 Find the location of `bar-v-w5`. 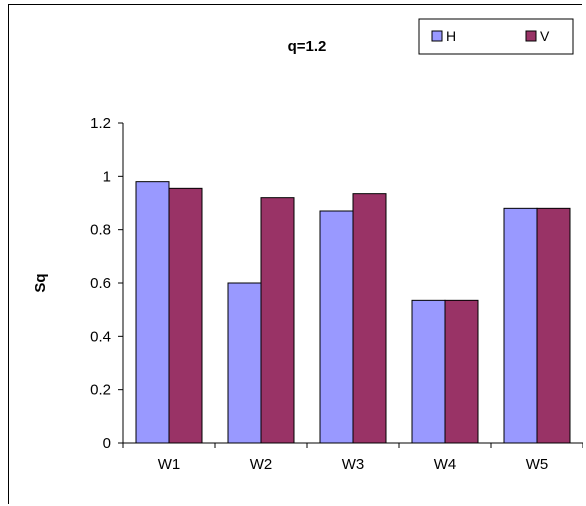

bar-v-w5 is located at coordinates (553, 325).